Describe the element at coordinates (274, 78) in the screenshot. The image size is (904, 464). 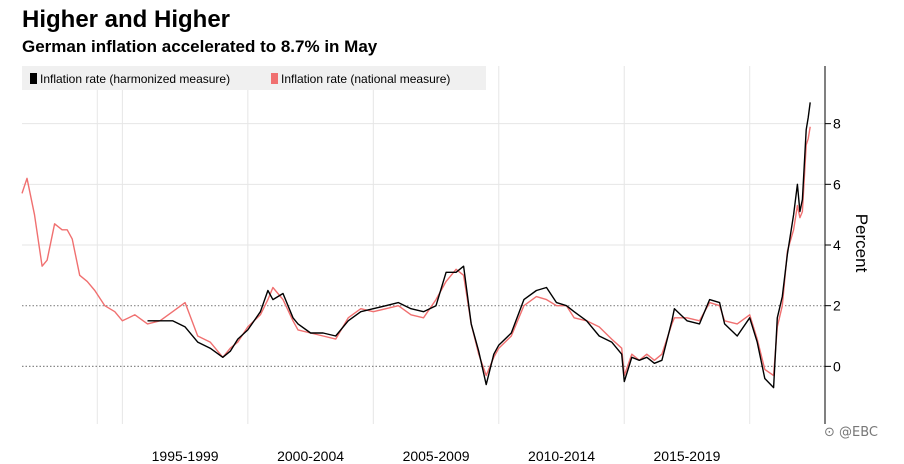
I see `legend-swatch-national` at that location.